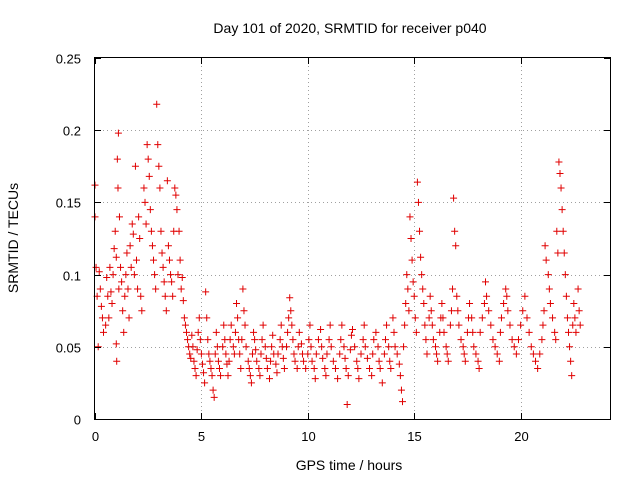  What do you see at coordinates (95, 436) in the screenshot?
I see `x-tick-label: 0` at bounding box center [95, 436].